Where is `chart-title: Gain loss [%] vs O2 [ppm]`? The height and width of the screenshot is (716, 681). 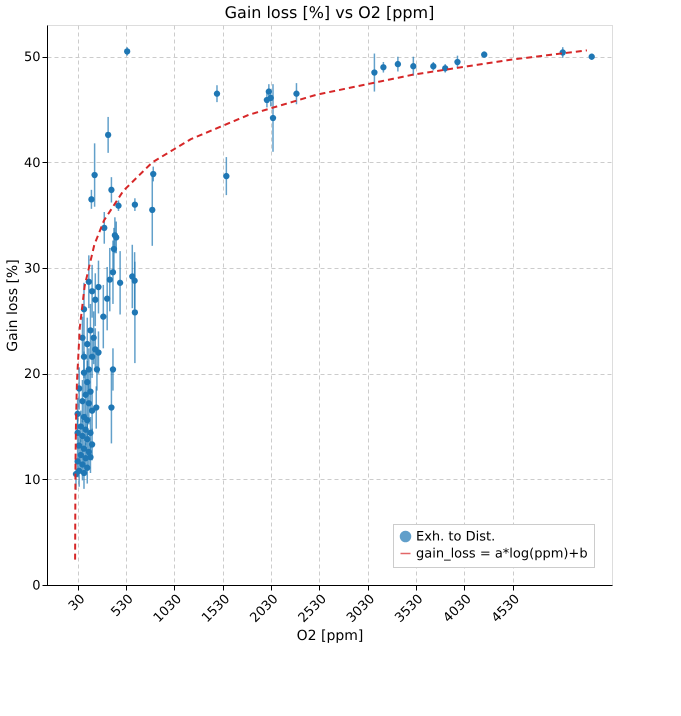 chart-title: Gain loss [%] vs O2 [ppm] is located at coordinates (329, 12).